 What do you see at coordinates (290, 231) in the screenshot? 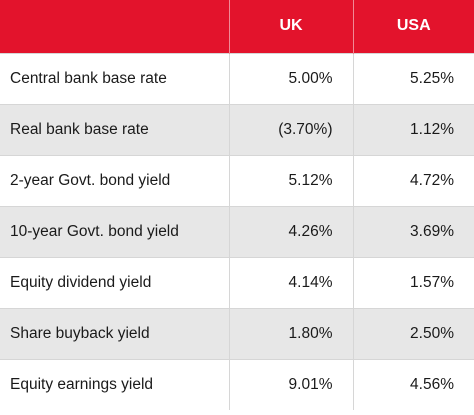
I see `uk-value: 4.26%` at bounding box center [290, 231].